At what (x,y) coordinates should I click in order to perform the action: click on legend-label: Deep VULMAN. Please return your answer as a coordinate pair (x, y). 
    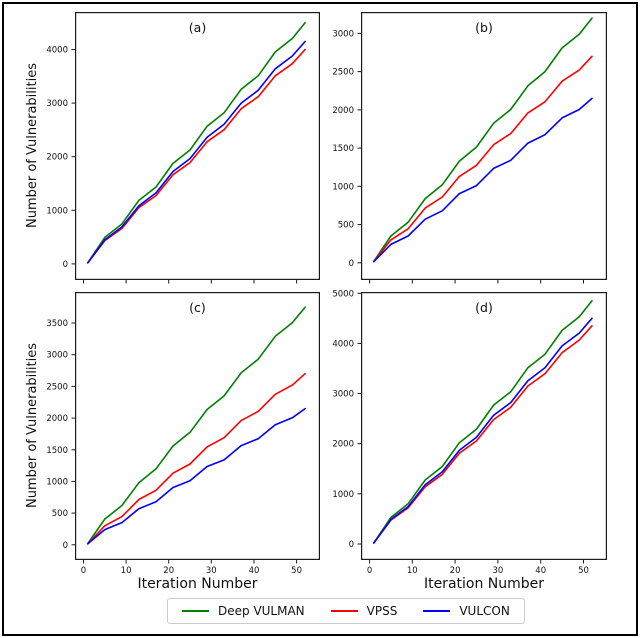
    Looking at the image, I should click on (261, 611).